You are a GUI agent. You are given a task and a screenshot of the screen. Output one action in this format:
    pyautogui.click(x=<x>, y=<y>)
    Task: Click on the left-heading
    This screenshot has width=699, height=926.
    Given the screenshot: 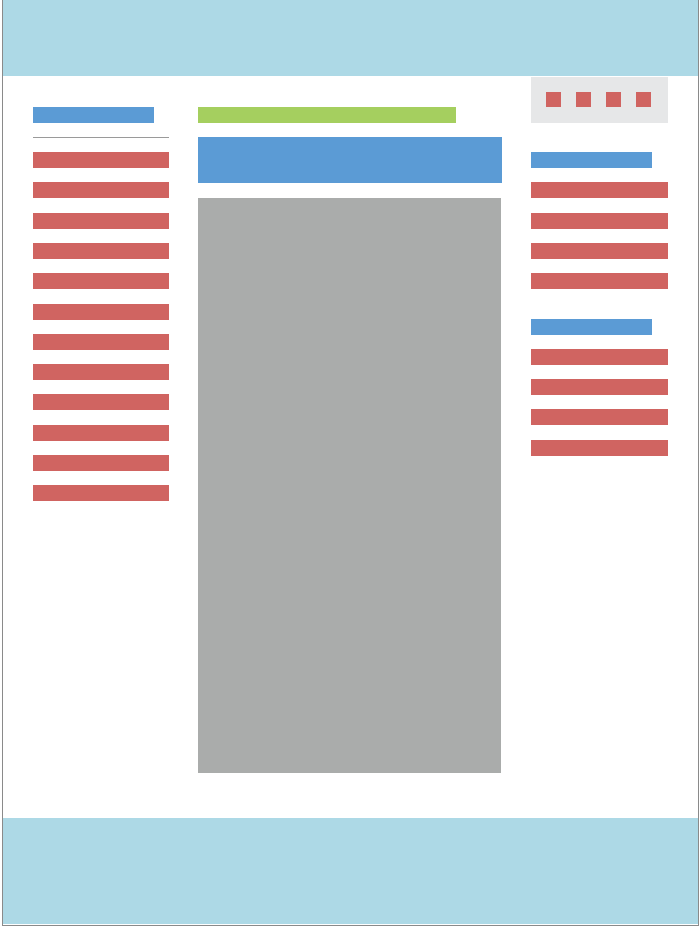 What is the action you would take?
    pyautogui.click(x=93, y=115)
    